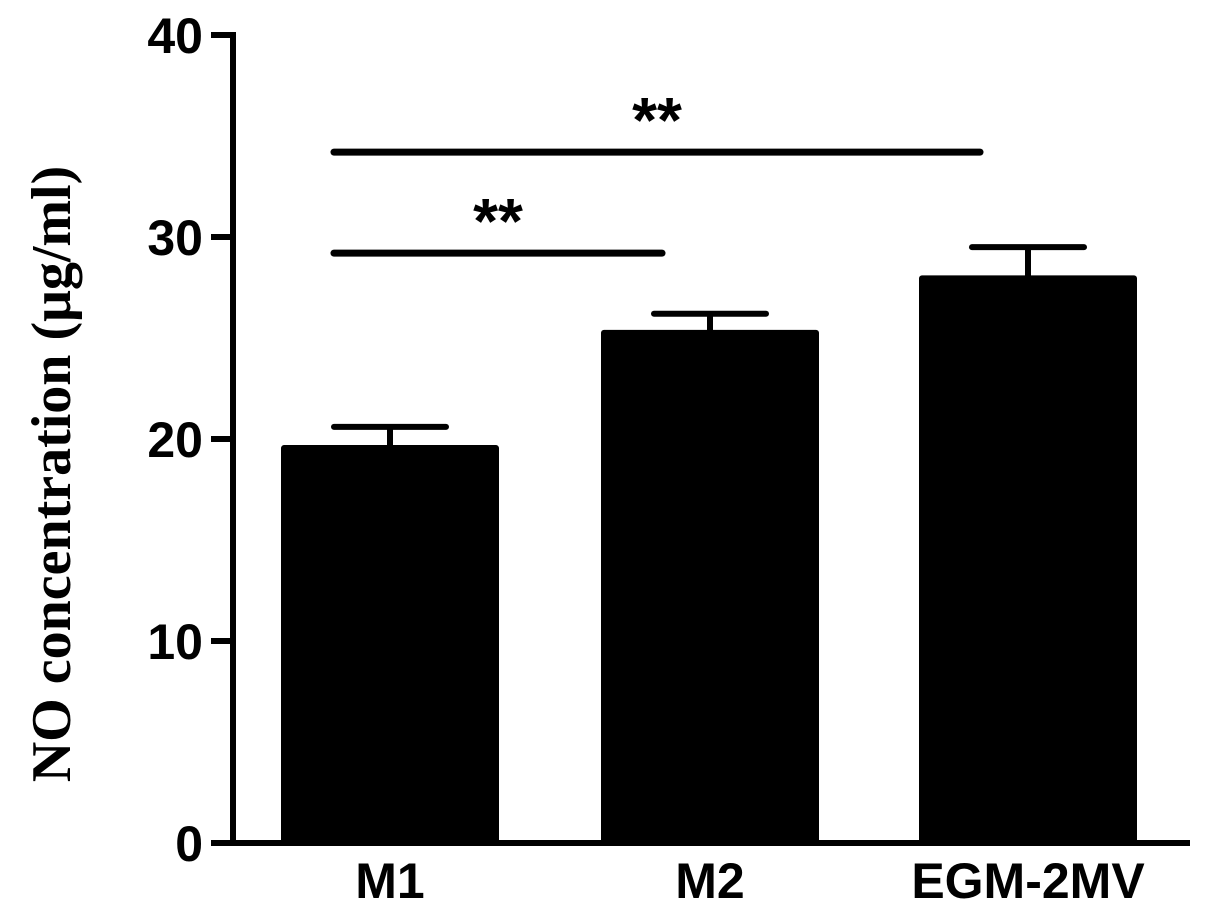  I want to click on bar-egm-2mv, so click(1028, 559).